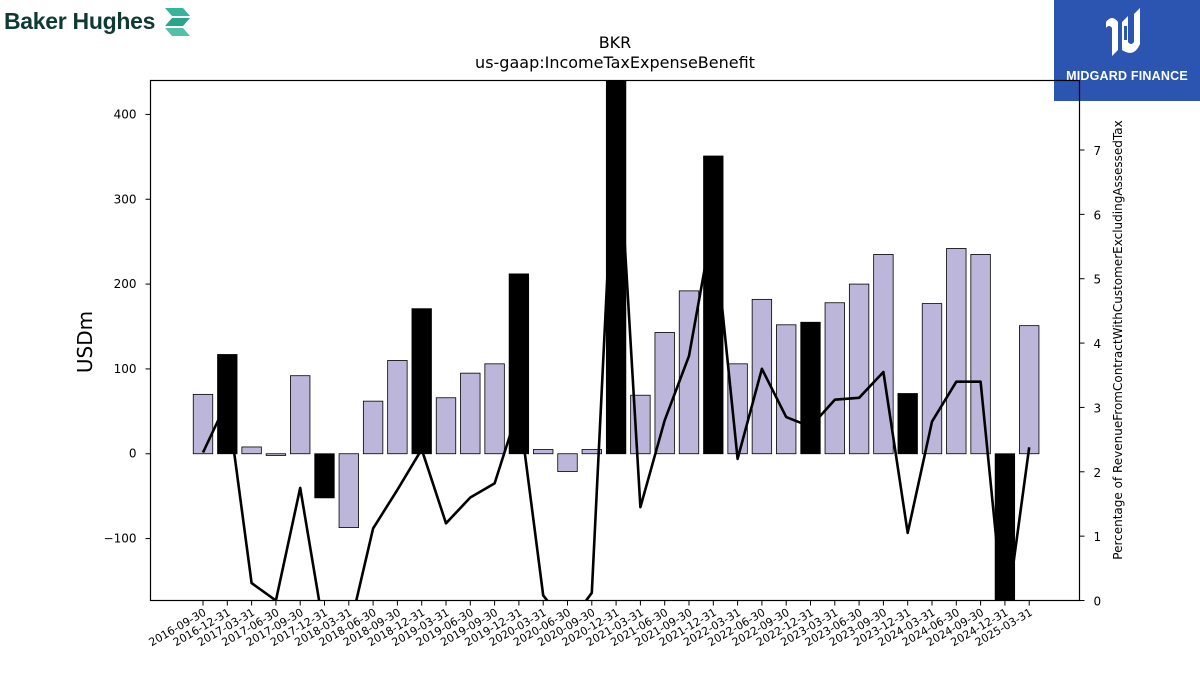 The width and height of the screenshot is (1200, 675). What do you see at coordinates (125, 284) in the screenshot?
I see `y-tick-label: 200` at bounding box center [125, 284].